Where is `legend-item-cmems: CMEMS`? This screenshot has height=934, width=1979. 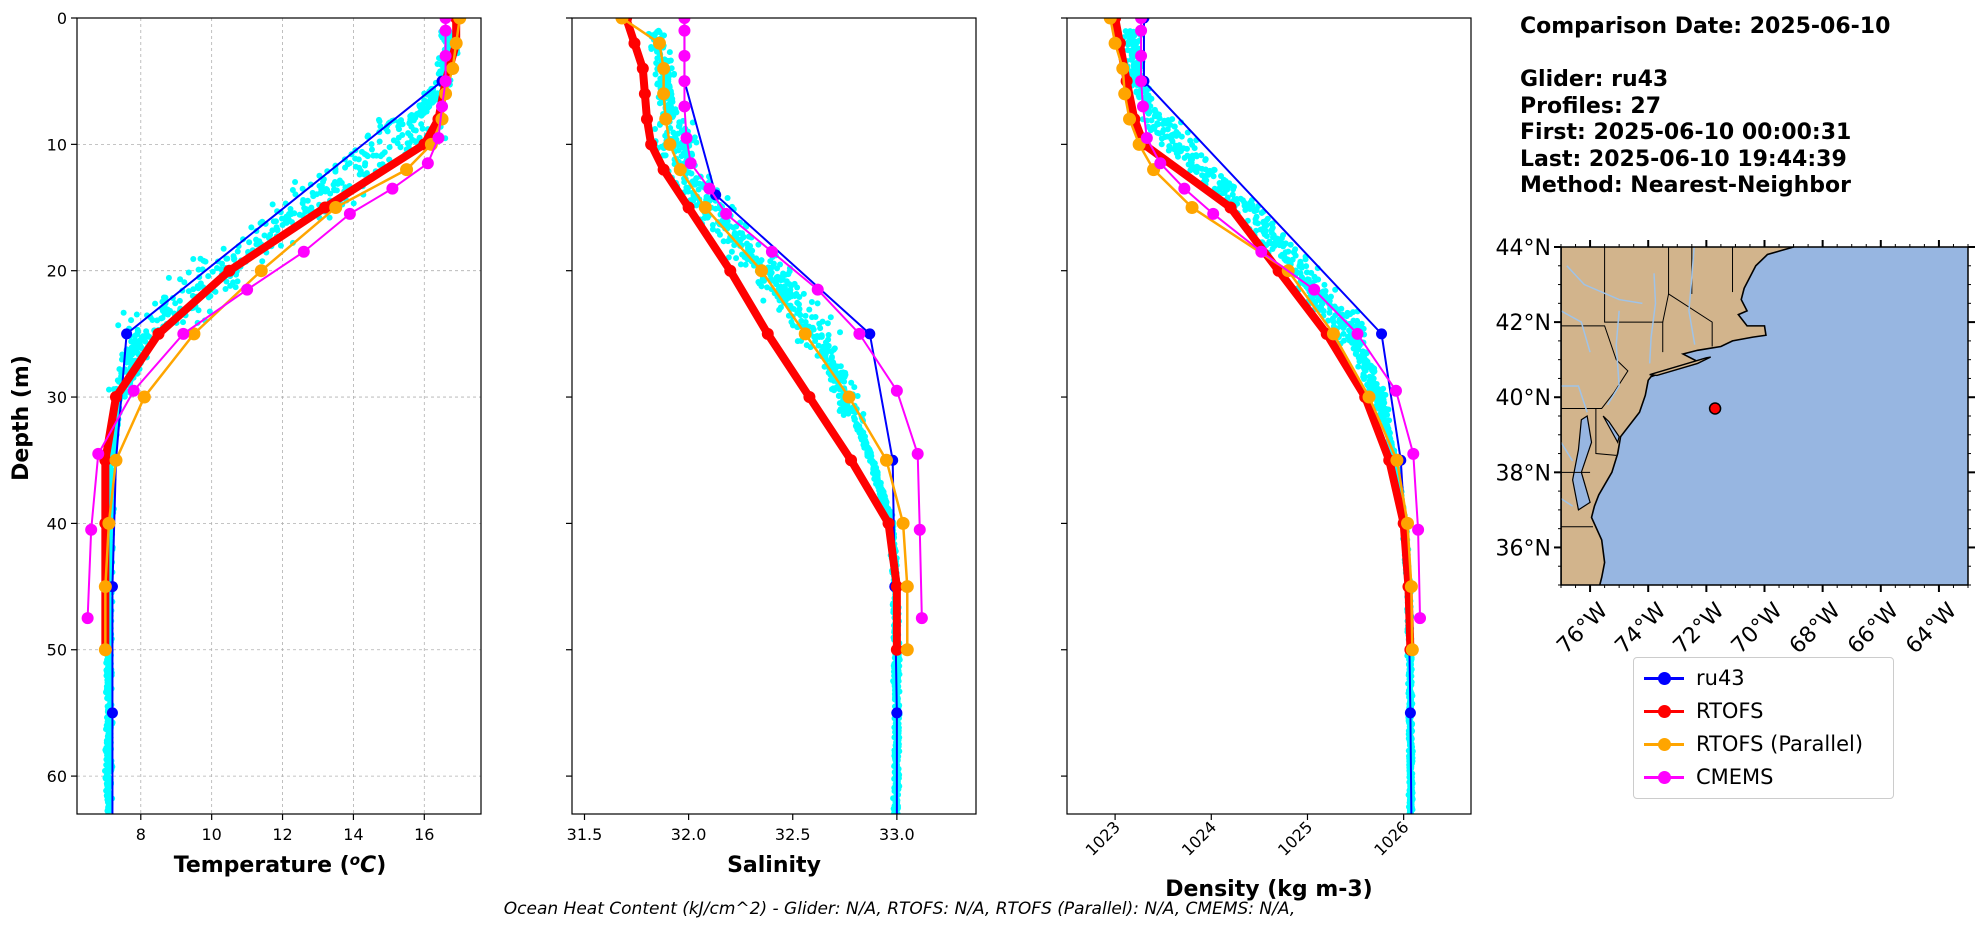
legend-item-cmems: CMEMS is located at coordinates (1709, 777).